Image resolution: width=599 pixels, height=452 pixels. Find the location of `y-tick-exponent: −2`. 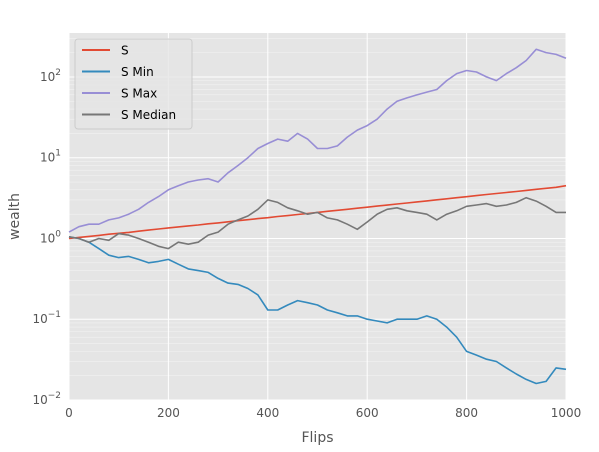

y-tick-exponent: −2 is located at coordinates (54, 396).